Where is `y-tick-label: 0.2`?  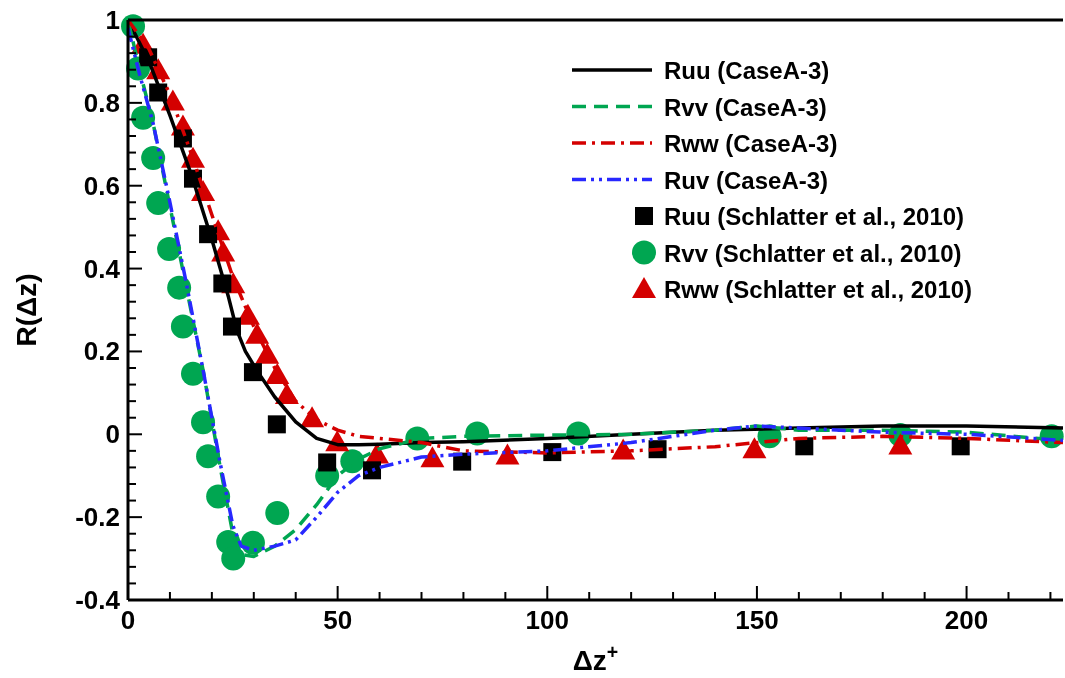 y-tick-label: 0.2 is located at coordinates (101, 351).